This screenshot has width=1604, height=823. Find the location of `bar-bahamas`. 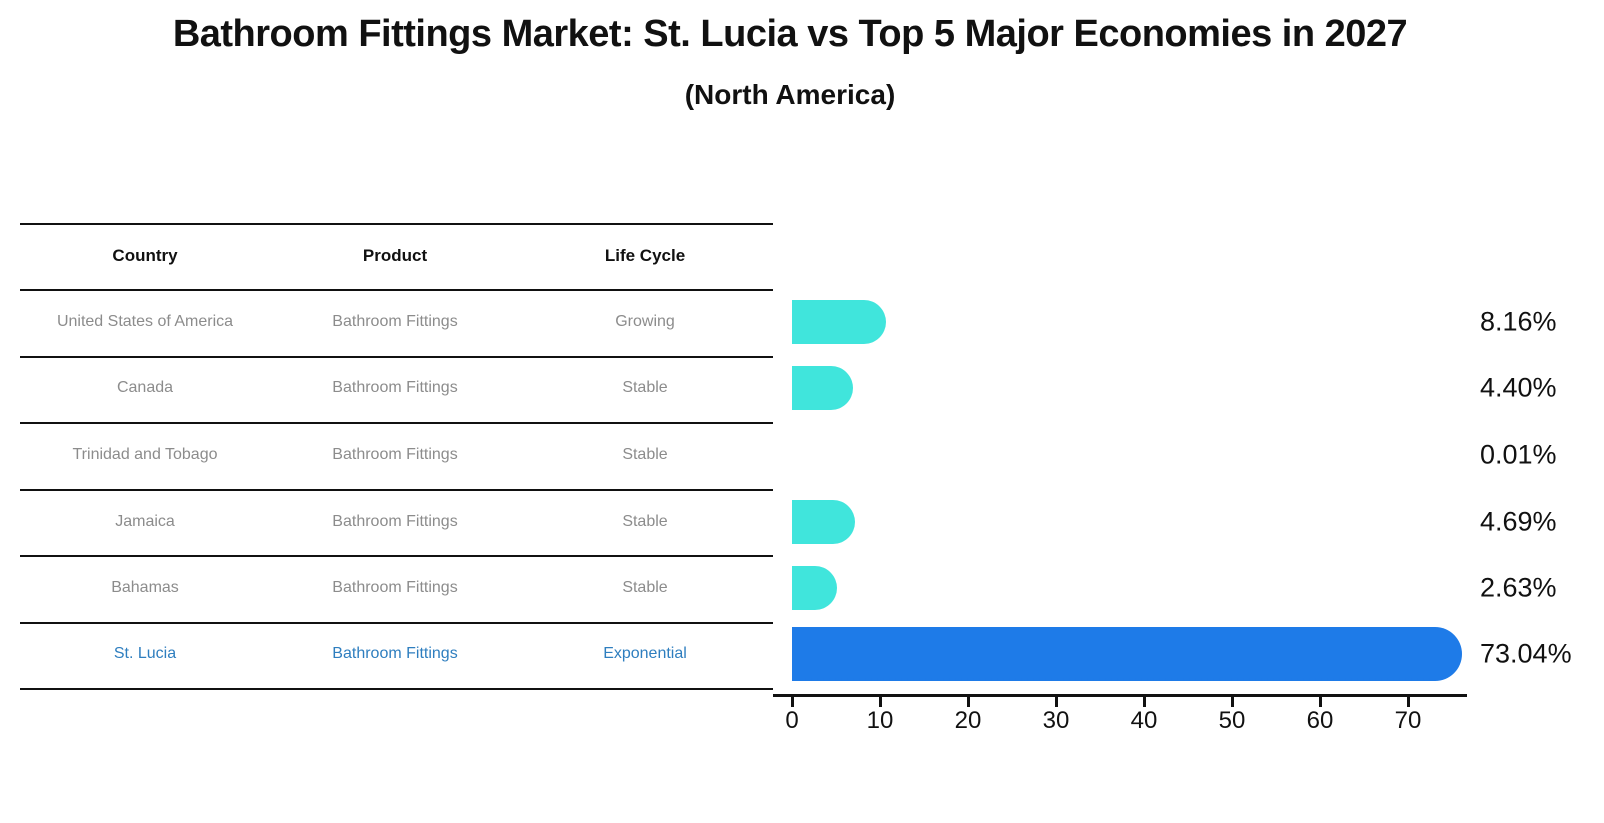

bar-bahamas is located at coordinates (814, 588).